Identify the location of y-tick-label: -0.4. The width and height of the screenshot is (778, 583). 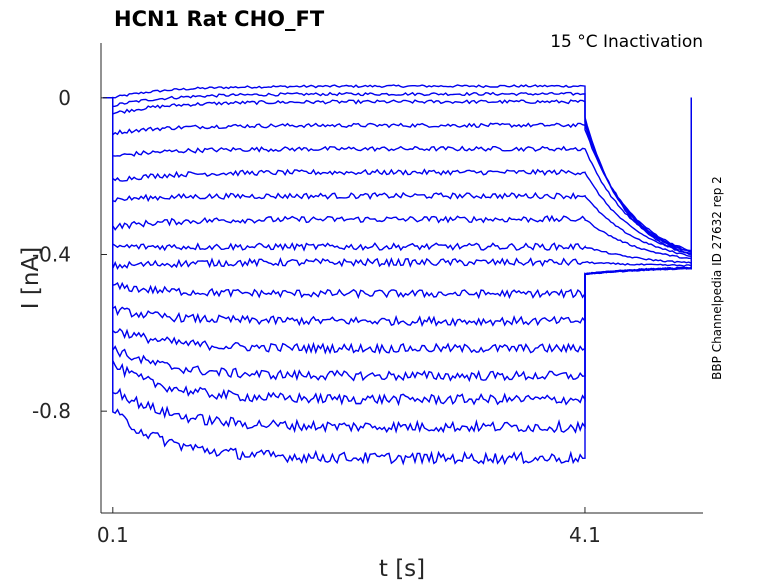
(51, 255).